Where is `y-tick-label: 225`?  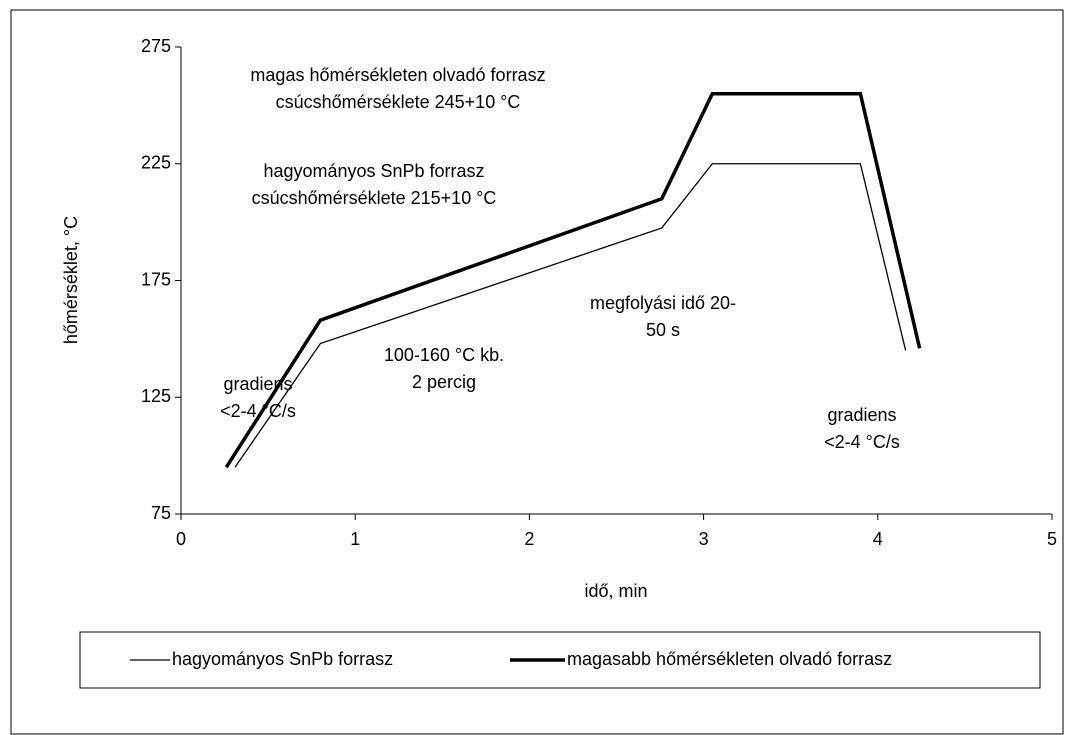 y-tick-label: 225 is located at coordinates (156, 163).